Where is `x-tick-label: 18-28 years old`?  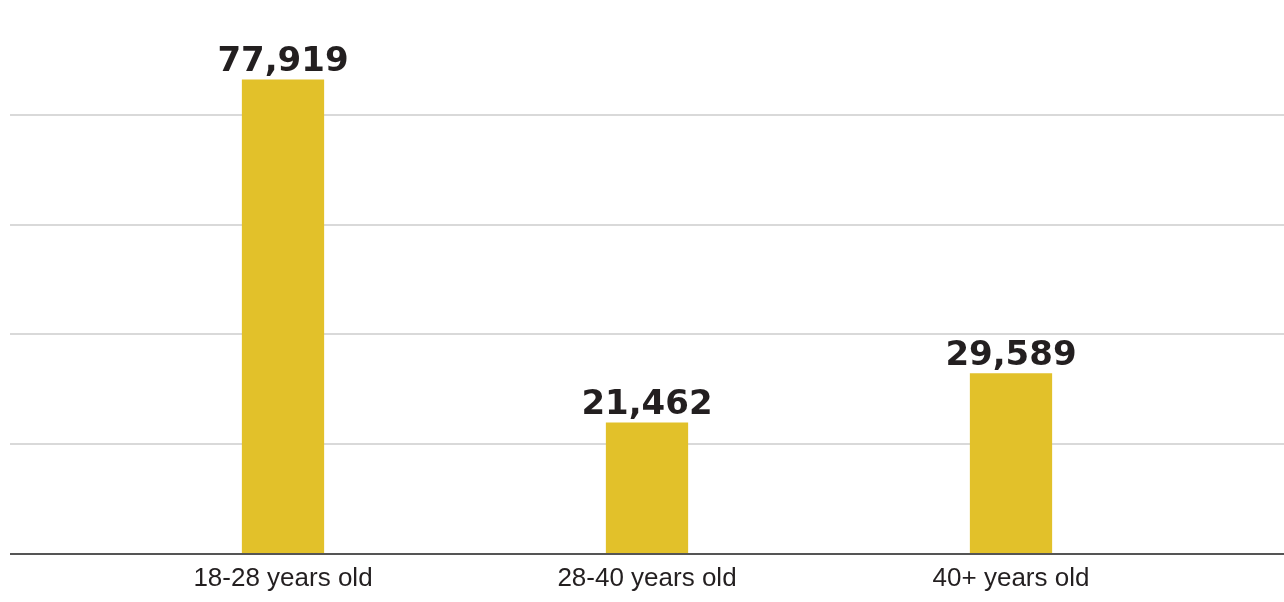 x-tick-label: 18-28 years old is located at coordinates (283, 577).